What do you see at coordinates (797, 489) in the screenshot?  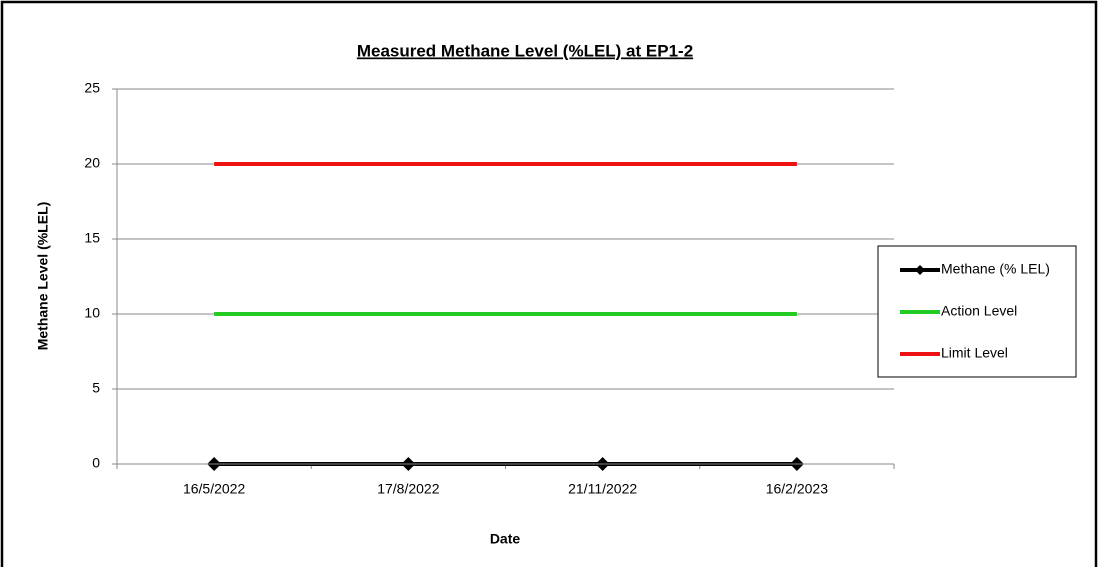 I see `x-tick-label: 16/2/2023` at bounding box center [797, 489].